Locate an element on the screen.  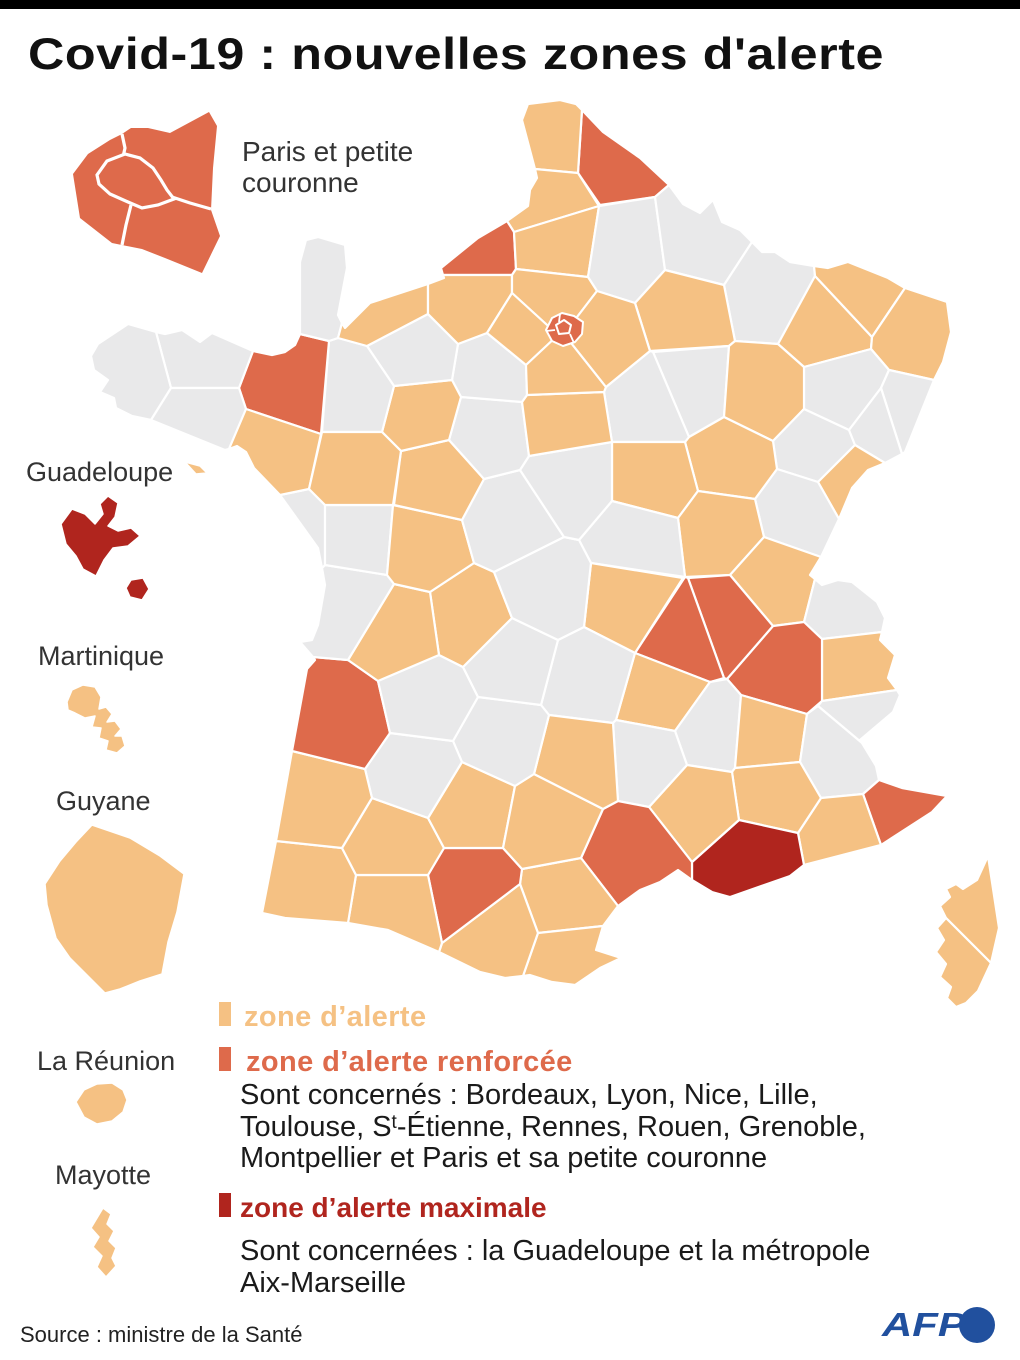
svg-text: AFP is located at coordinates (924, 1324).